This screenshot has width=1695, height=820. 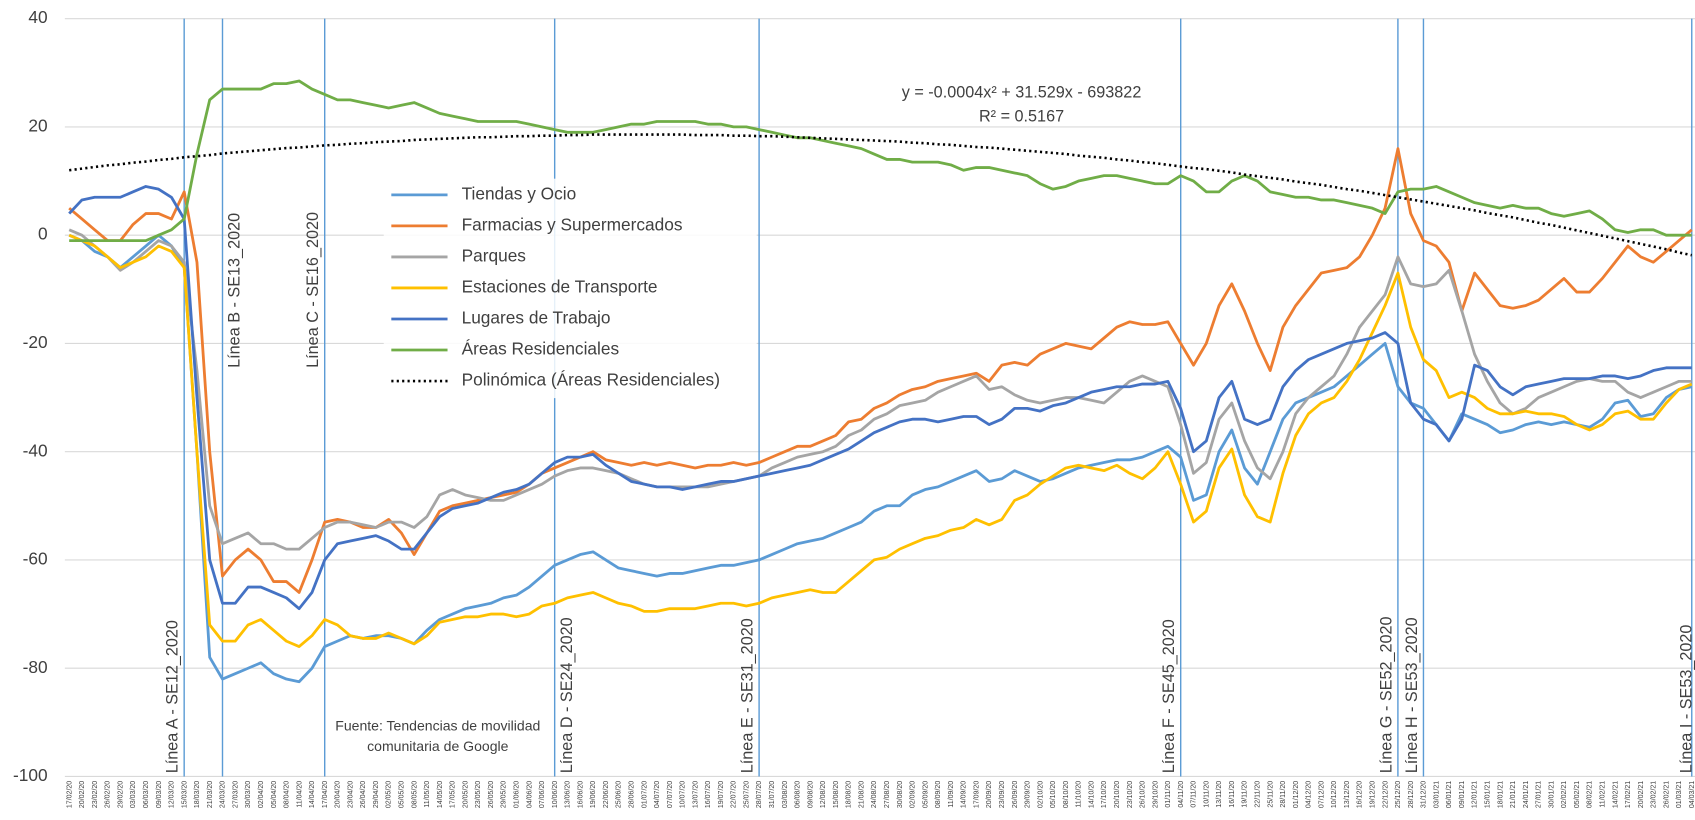 I want to click on x-tick-label: 22/11/20, so click(x=1258, y=794).